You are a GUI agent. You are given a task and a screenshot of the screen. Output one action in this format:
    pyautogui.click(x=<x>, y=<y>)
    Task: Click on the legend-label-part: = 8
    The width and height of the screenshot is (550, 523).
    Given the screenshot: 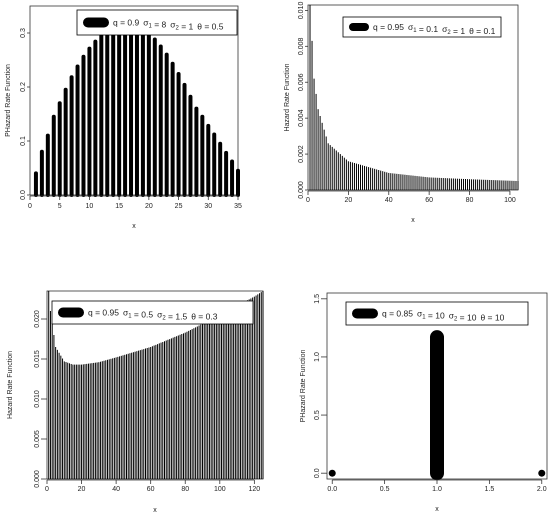 What is the action you would take?
    pyautogui.click(x=159, y=25)
    